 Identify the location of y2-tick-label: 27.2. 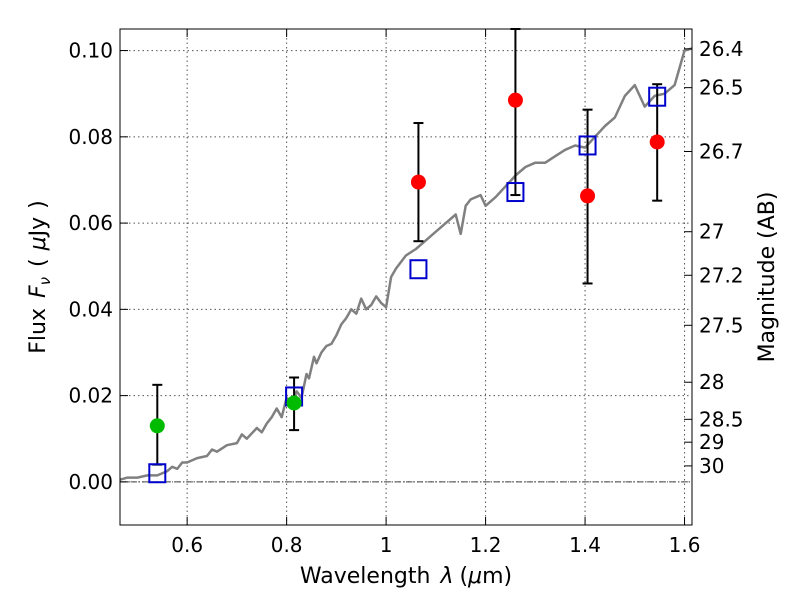
(721, 275).